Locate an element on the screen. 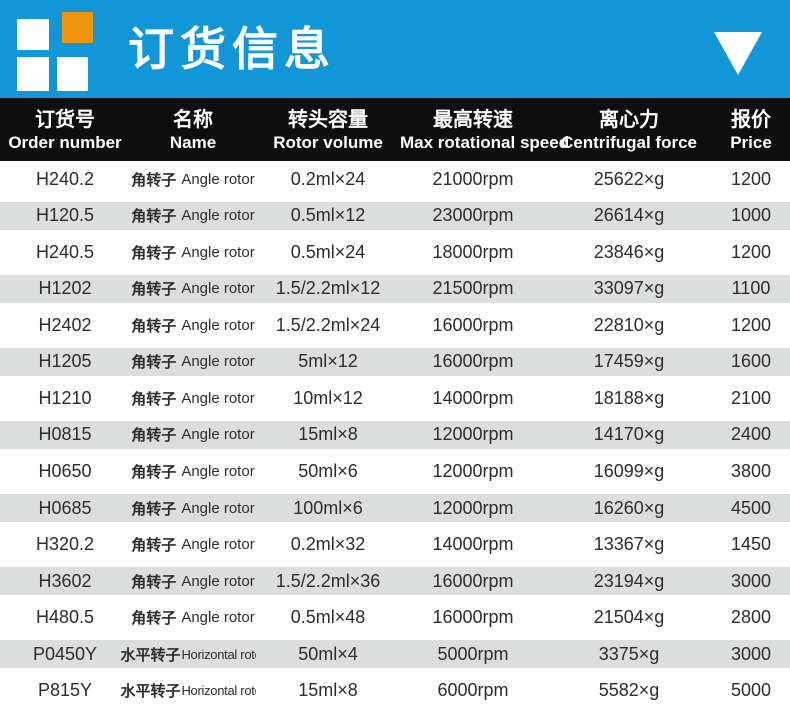 The height and width of the screenshot is (709, 790). cell-force: 22810×g is located at coordinates (629, 325).